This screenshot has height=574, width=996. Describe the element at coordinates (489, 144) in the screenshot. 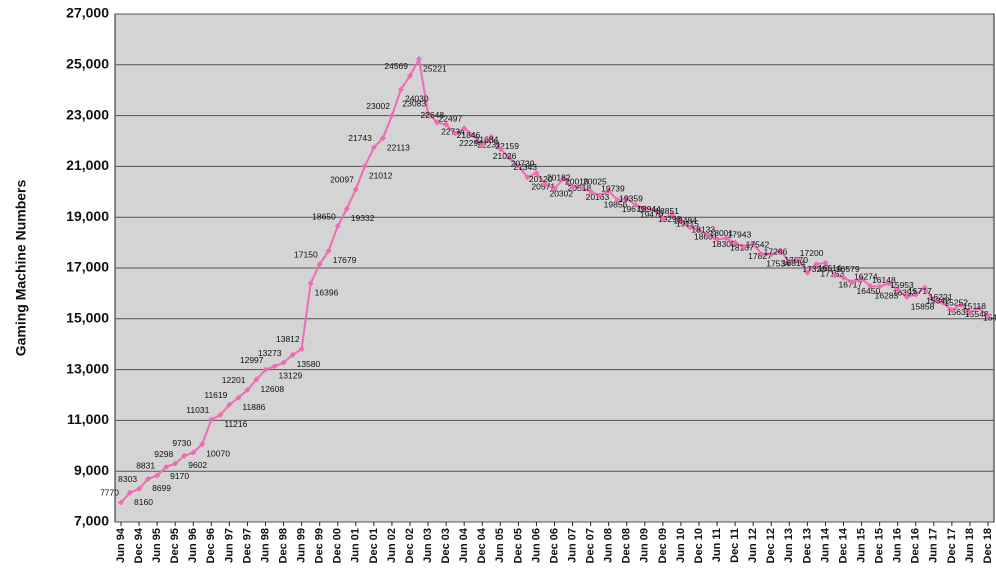

I see `data-label: 22231` at that location.